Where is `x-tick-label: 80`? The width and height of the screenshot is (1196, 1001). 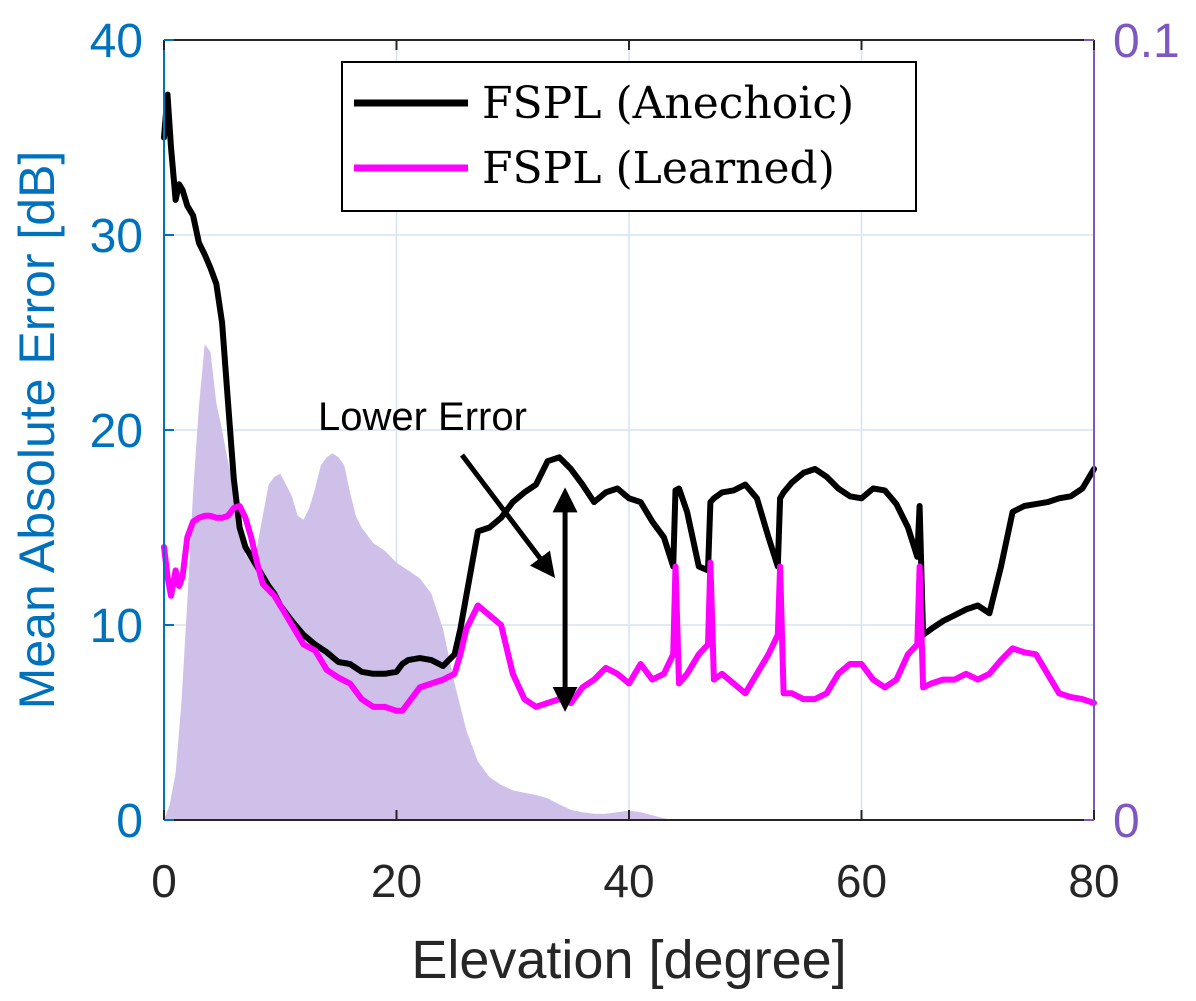 x-tick-label: 80 is located at coordinates (1093, 881).